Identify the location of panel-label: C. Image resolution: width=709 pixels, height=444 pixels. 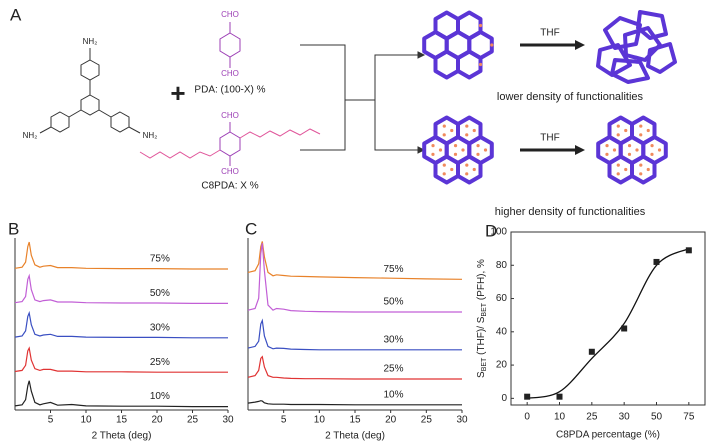
(251, 228).